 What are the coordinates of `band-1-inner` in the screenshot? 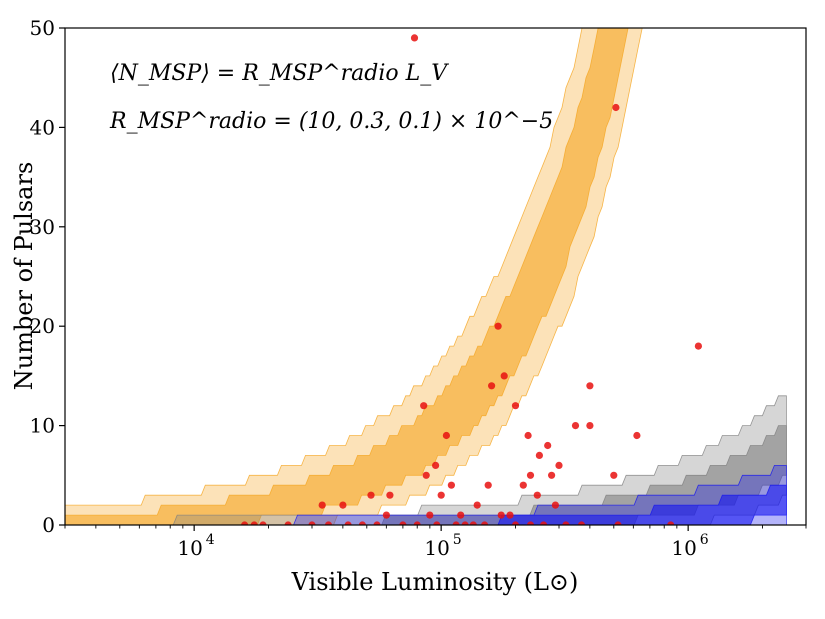 It's located at (426, 475).